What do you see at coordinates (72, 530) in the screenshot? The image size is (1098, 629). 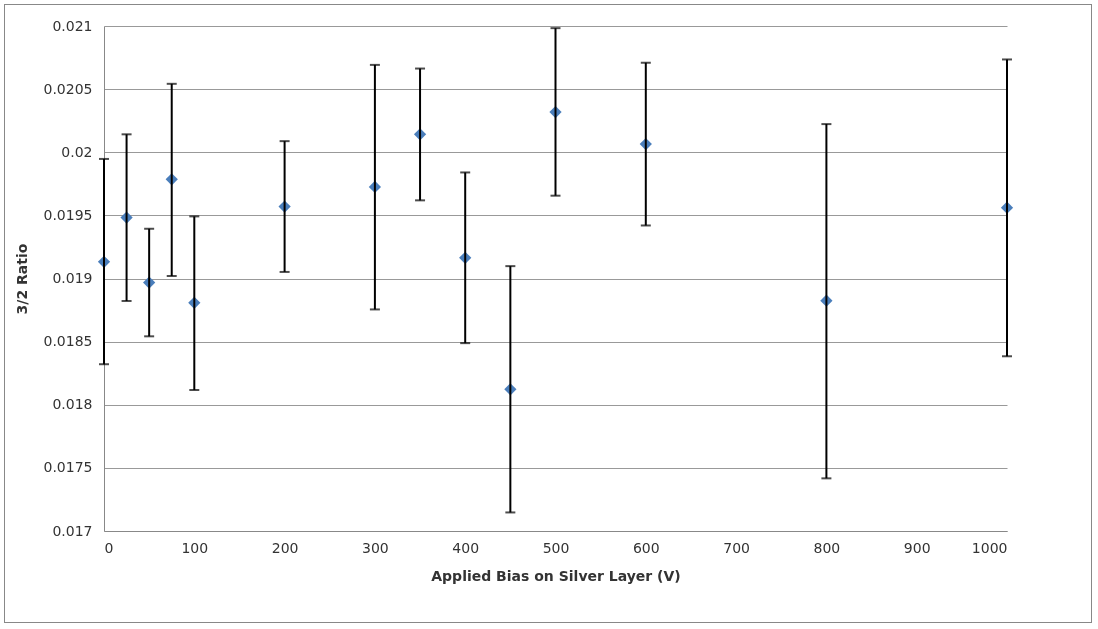 I see `y-tick-label: 0.017` at bounding box center [72, 530].